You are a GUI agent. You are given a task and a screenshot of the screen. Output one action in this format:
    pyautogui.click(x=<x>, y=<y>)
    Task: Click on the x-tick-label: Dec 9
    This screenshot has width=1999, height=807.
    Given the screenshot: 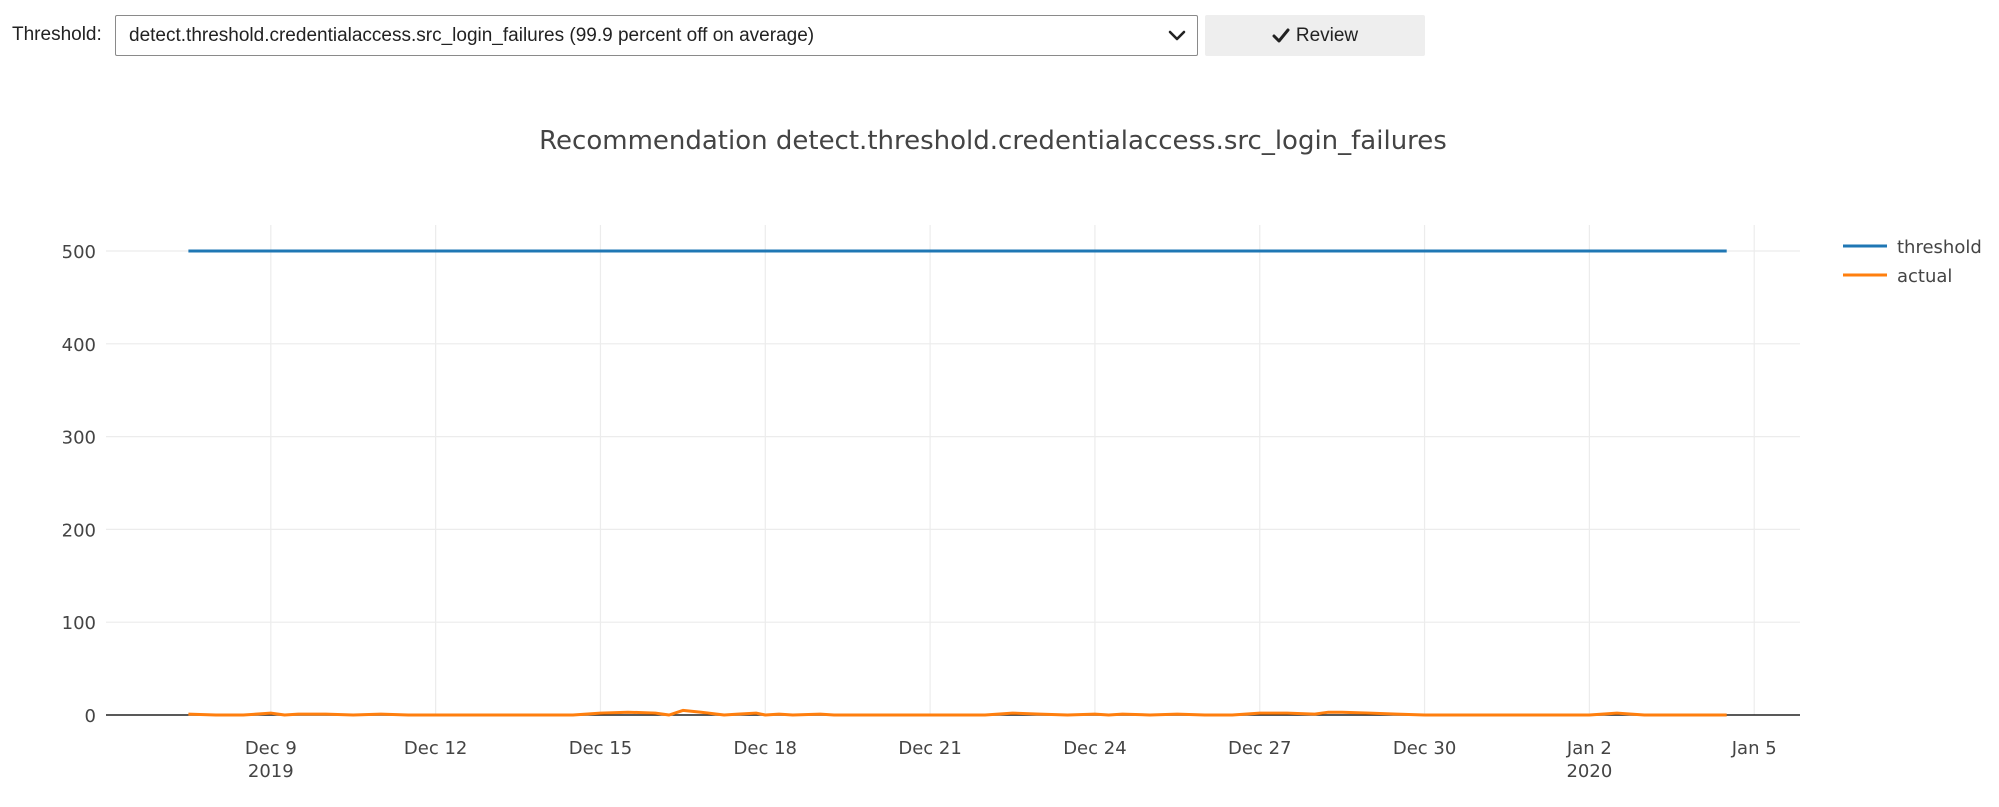 What is the action you would take?
    pyautogui.click(x=271, y=748)
    